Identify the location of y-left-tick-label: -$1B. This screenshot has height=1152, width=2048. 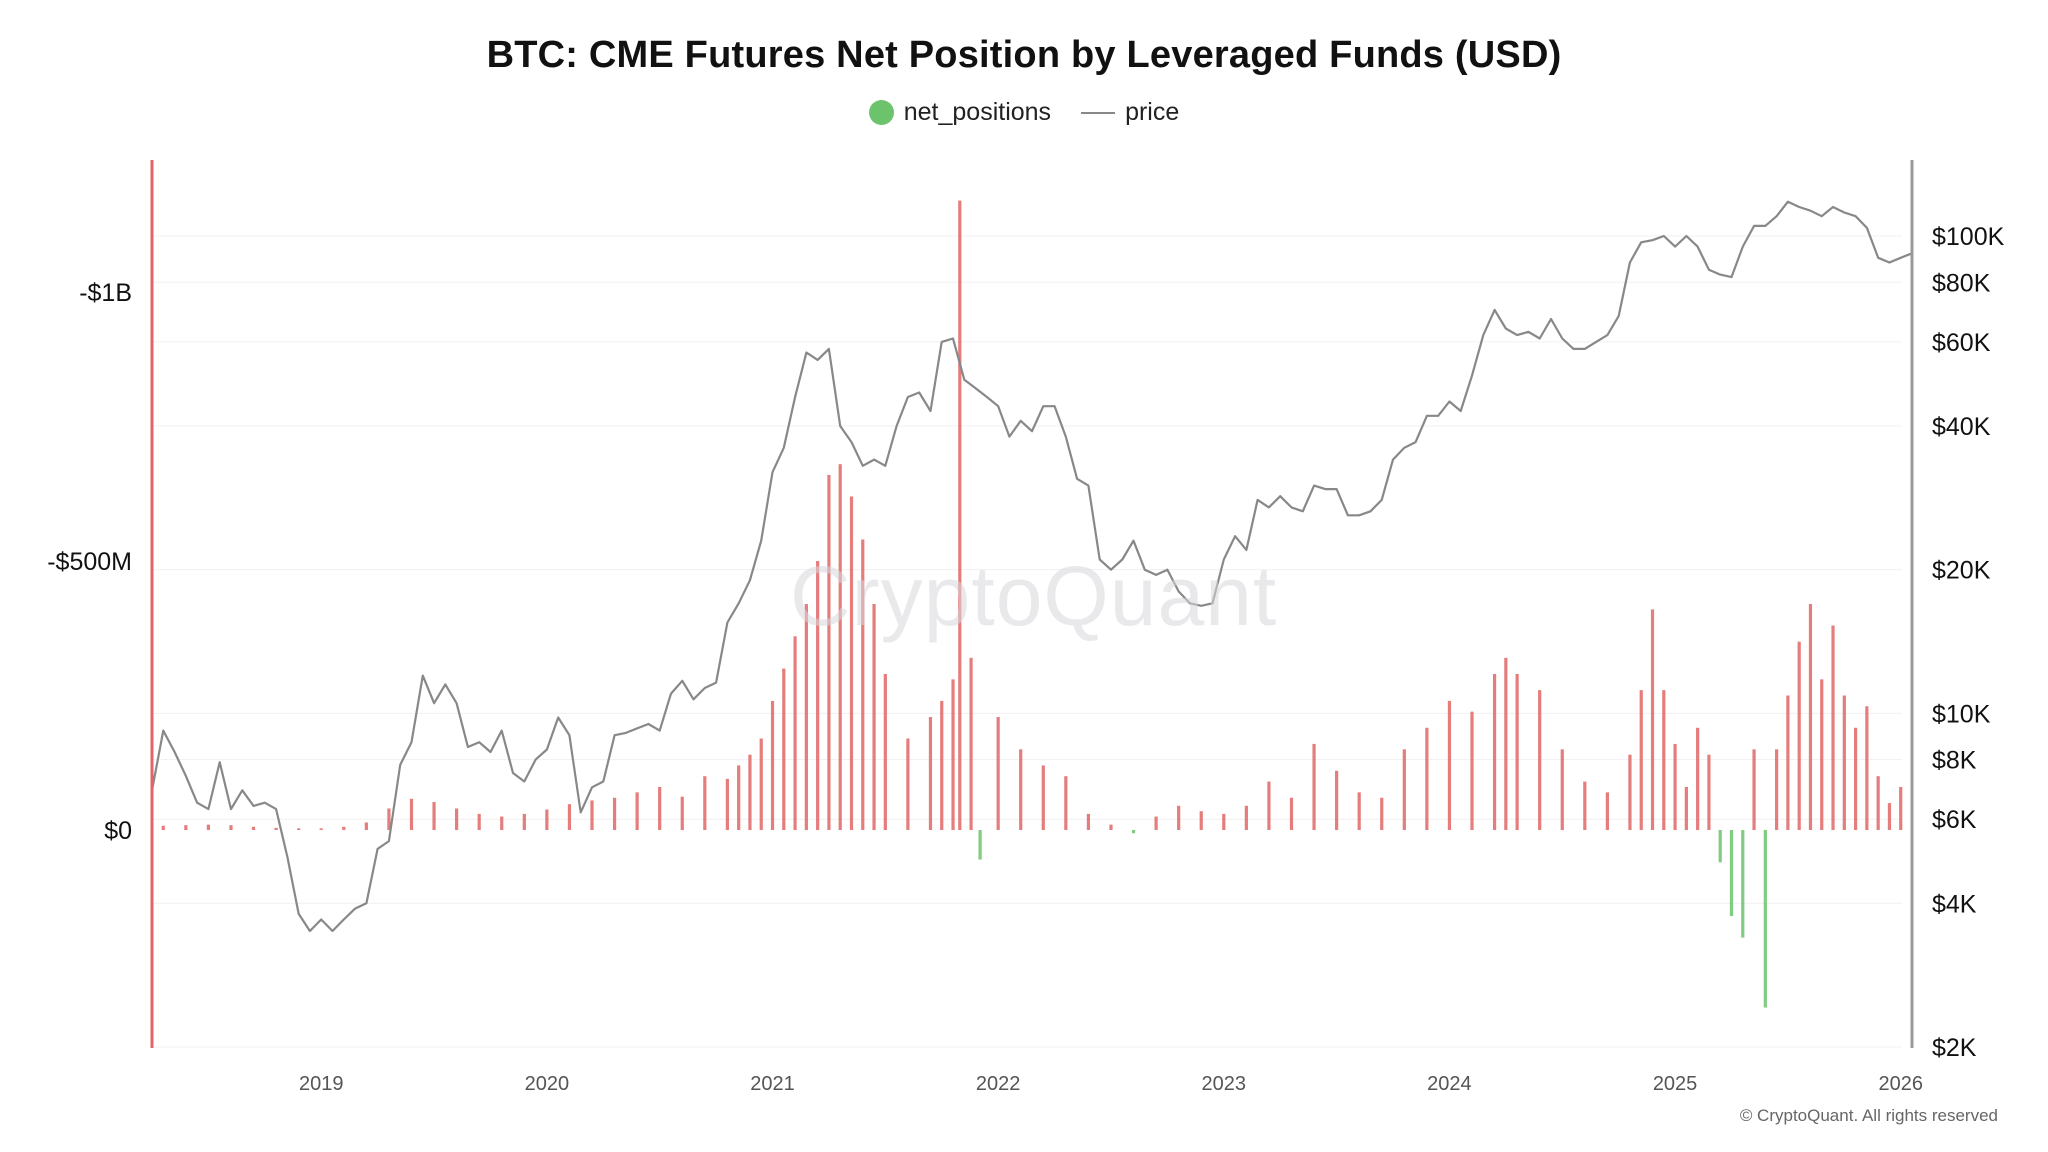
(105, 293).